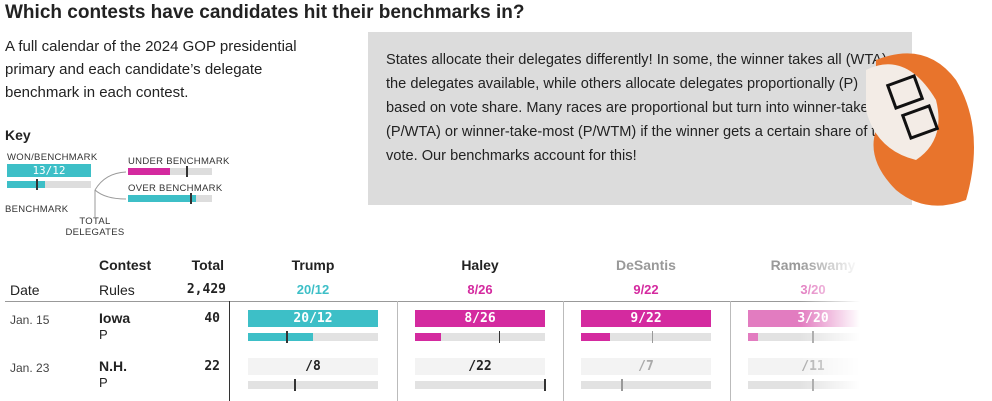 This screenshot has width=992, height=401. What do you see at coordinates (175, 188) in the screenshot?
I see `key-label: OVER BENCHMARK` at bounding box center [175, 188].